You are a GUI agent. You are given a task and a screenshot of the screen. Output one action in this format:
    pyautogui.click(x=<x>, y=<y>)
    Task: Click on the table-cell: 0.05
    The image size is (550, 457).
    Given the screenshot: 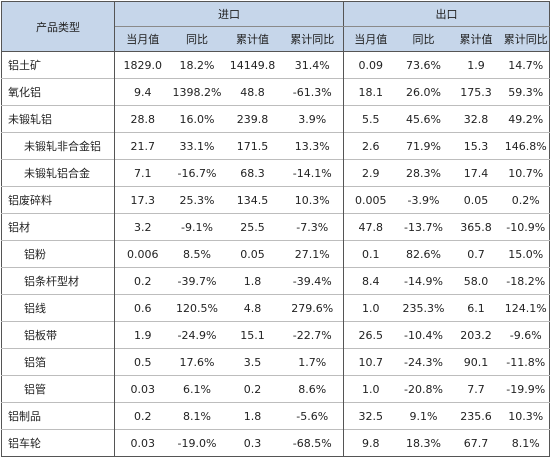 What is the action you would take?
    pyautogui.click(x=476, y=200)
    